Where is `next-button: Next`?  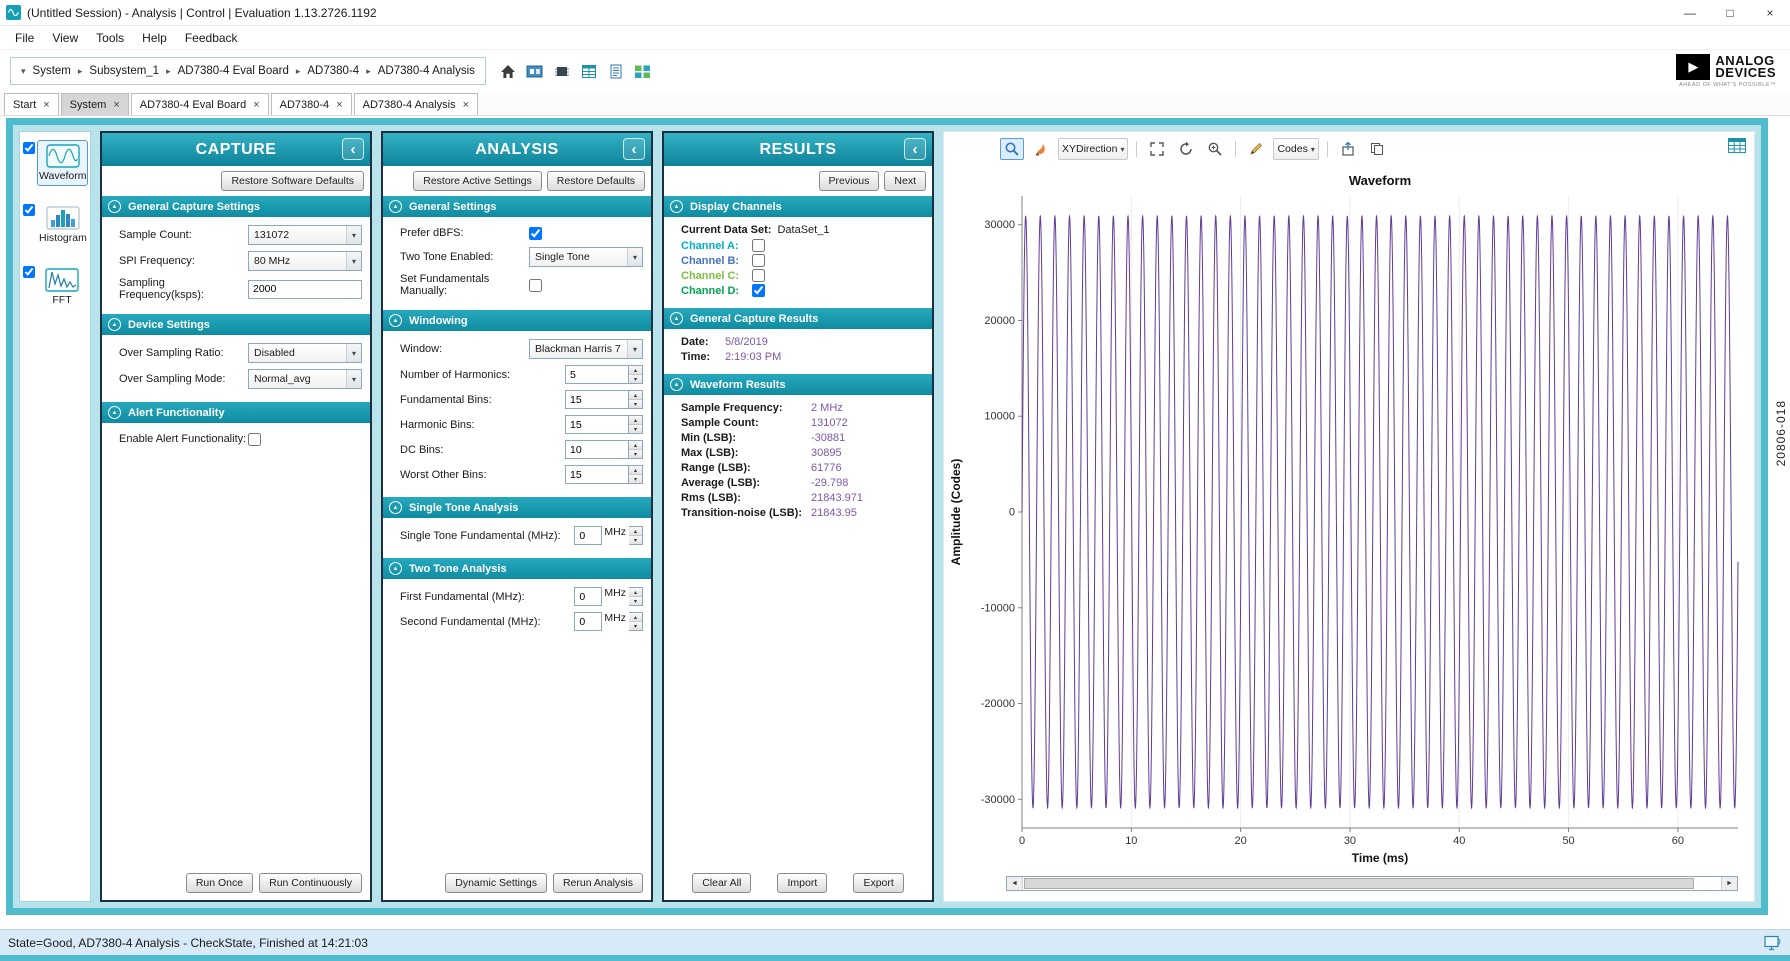
next-button: Next is located at coordinates (905, 181).